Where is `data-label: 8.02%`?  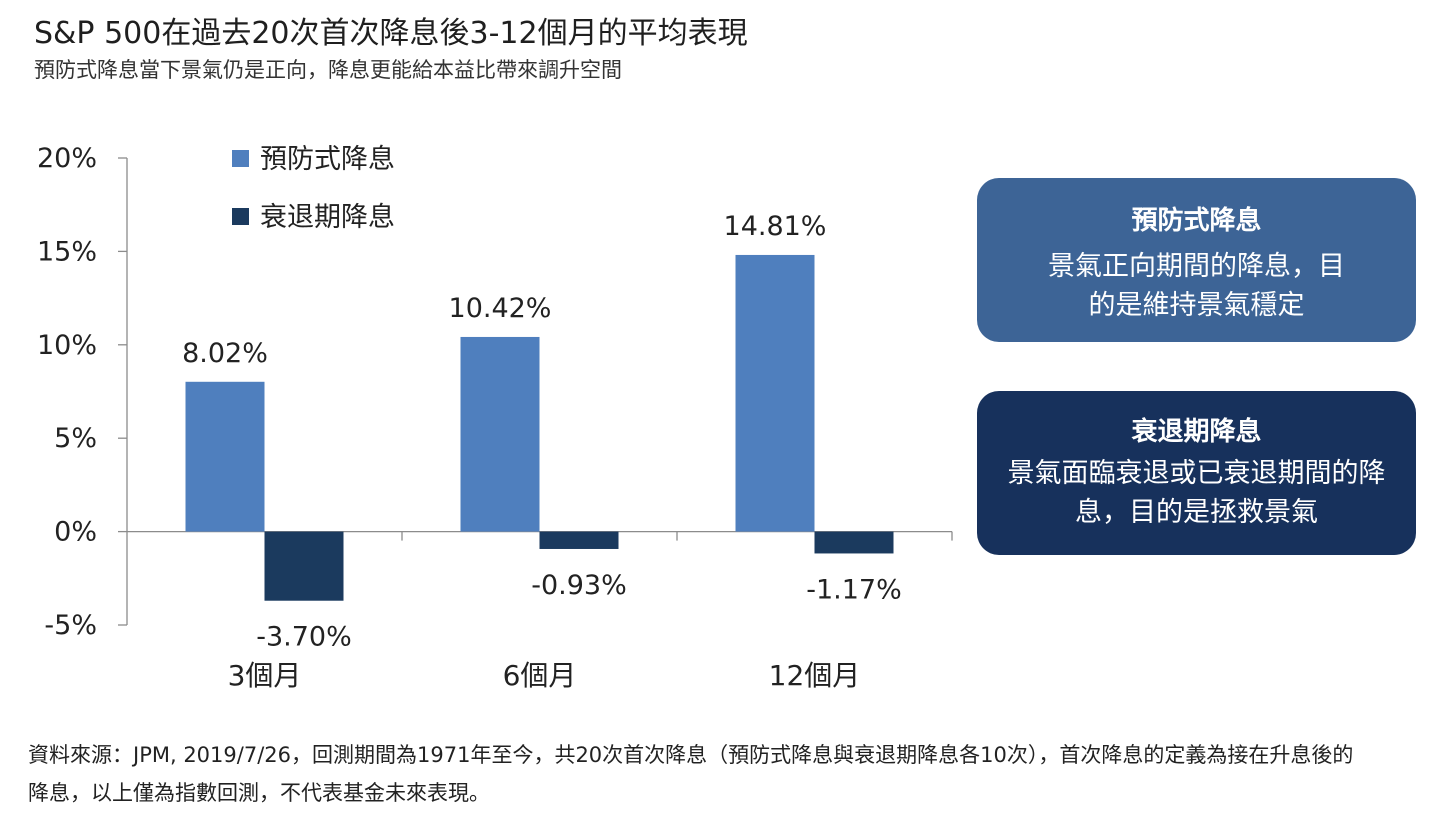
data-label: 8.02% is located at coordinates (225, 353).